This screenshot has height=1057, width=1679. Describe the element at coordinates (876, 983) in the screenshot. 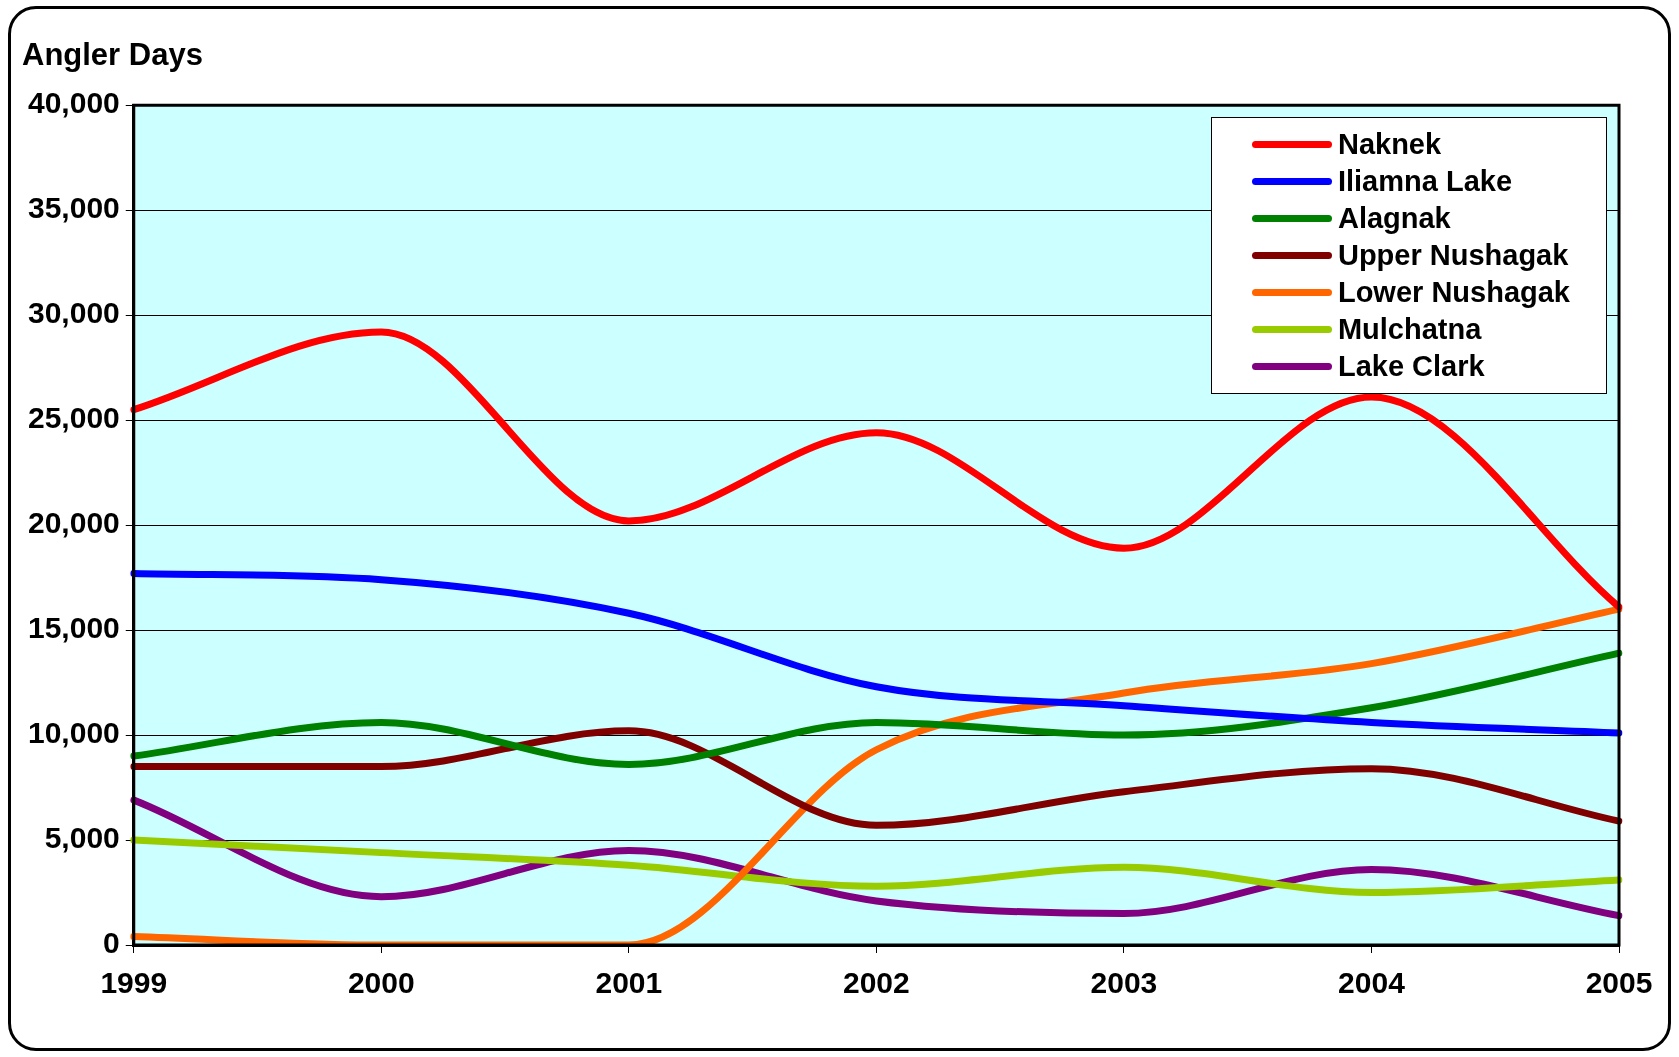

I see `x-tick-label: 2002` at that location.